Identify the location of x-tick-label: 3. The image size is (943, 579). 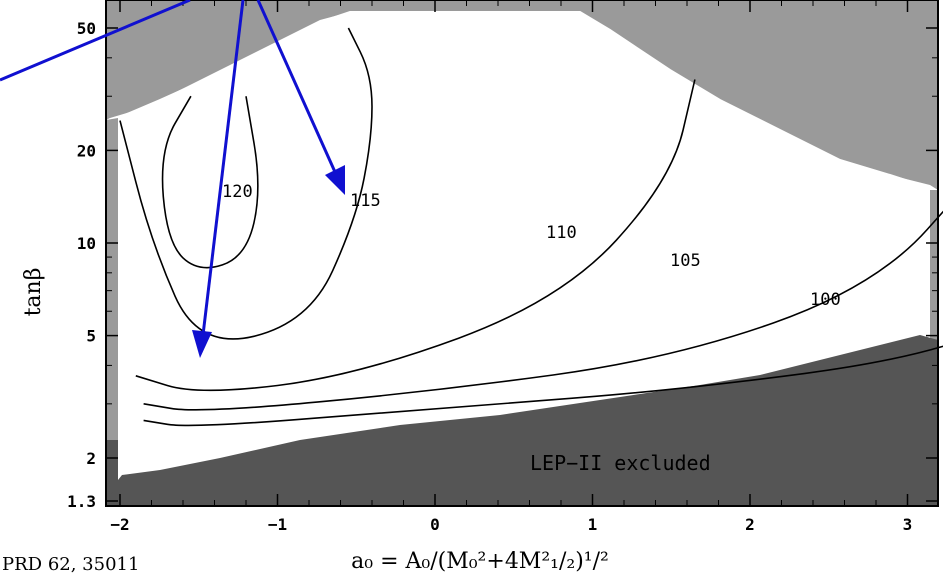
(908, 524).